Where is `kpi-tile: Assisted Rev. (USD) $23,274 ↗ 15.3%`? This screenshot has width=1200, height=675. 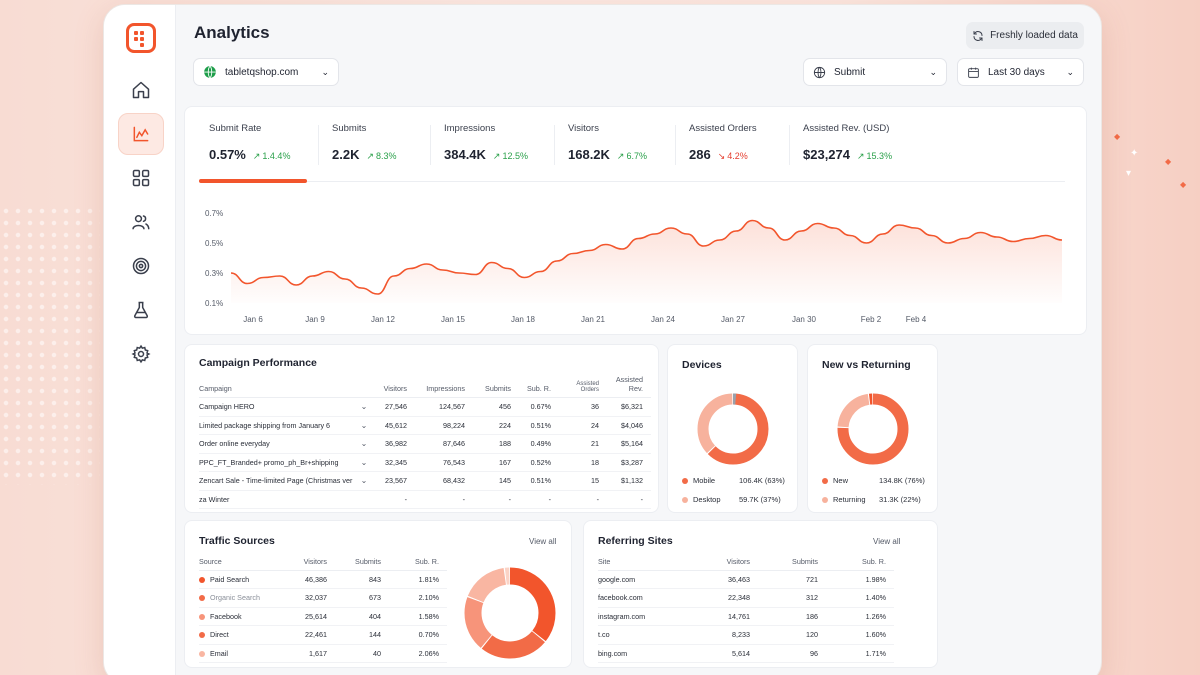 kpi-tile: Assisted Rev. (USD) $23,274 ↗ 15.3% is located at coordinates (847, 142).